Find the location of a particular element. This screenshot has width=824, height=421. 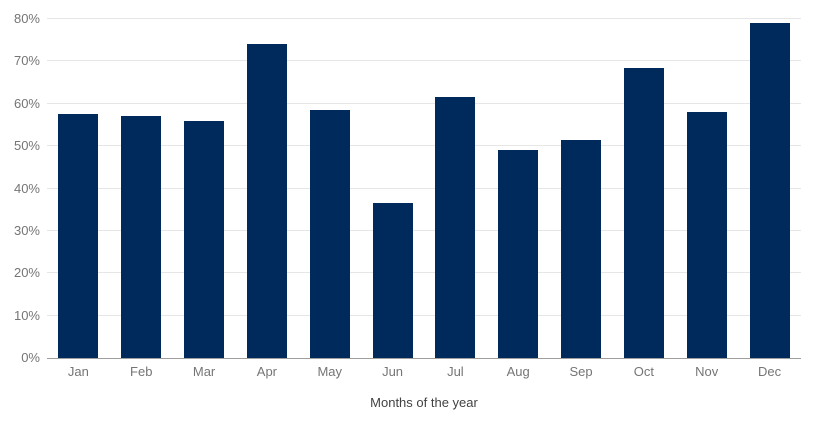

x-axis-tick-label-oct: Oct is located at coordinates (643, 371).